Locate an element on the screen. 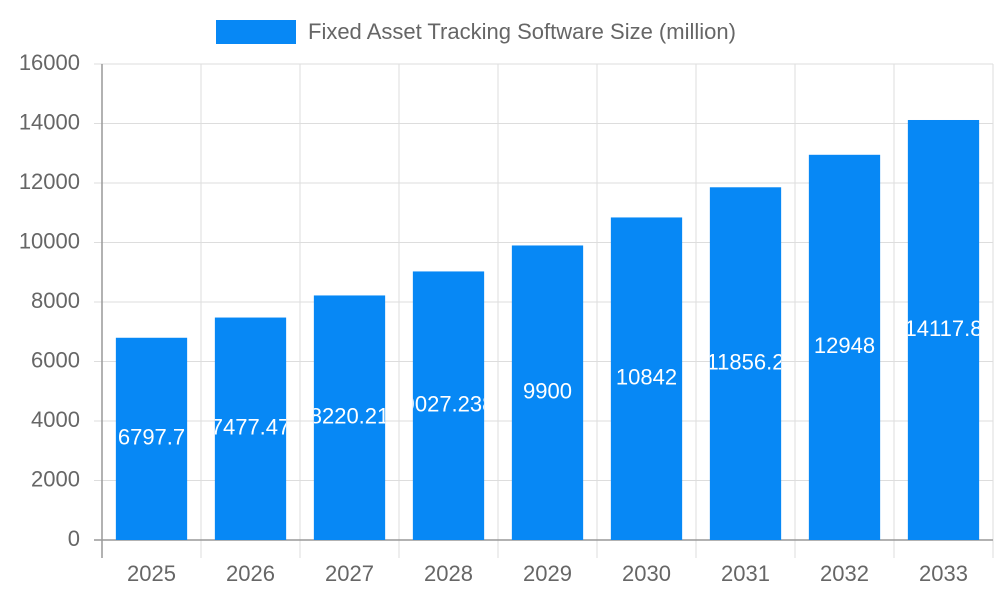 This screenshot has height=600, width=1000. data-label: 8220.21 is located at coordinates (350, 416).